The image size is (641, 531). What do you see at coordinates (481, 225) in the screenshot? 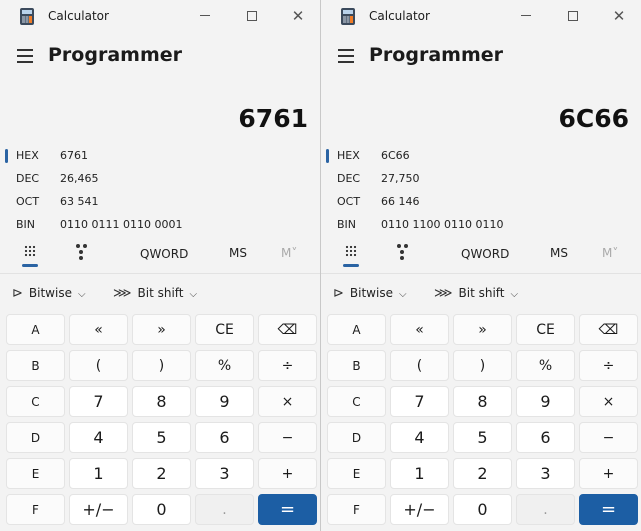
I see `radix-bin-row: BIN 0110 1100 0110 0110` at bounding box center [481, 225].